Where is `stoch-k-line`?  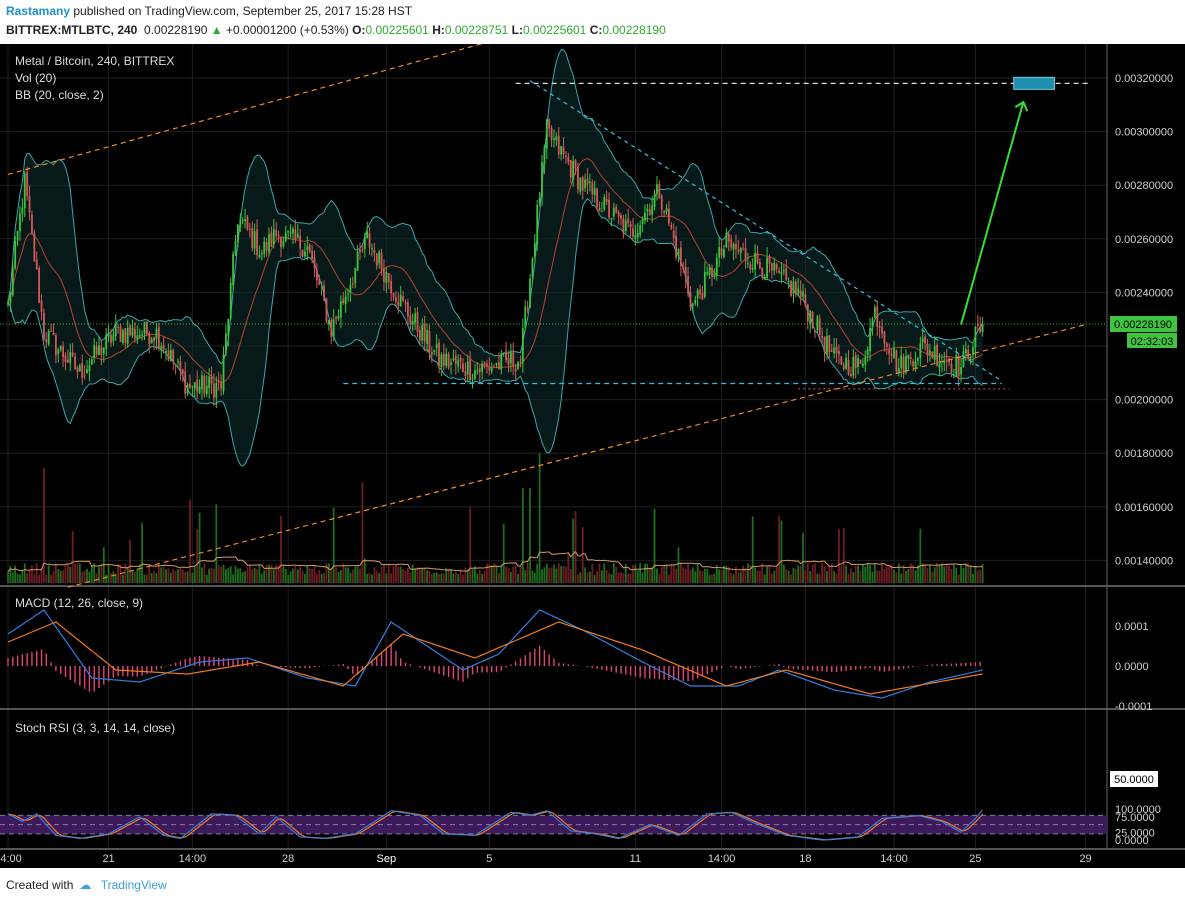
stoch-k-line is located at coordinates (495, 825).